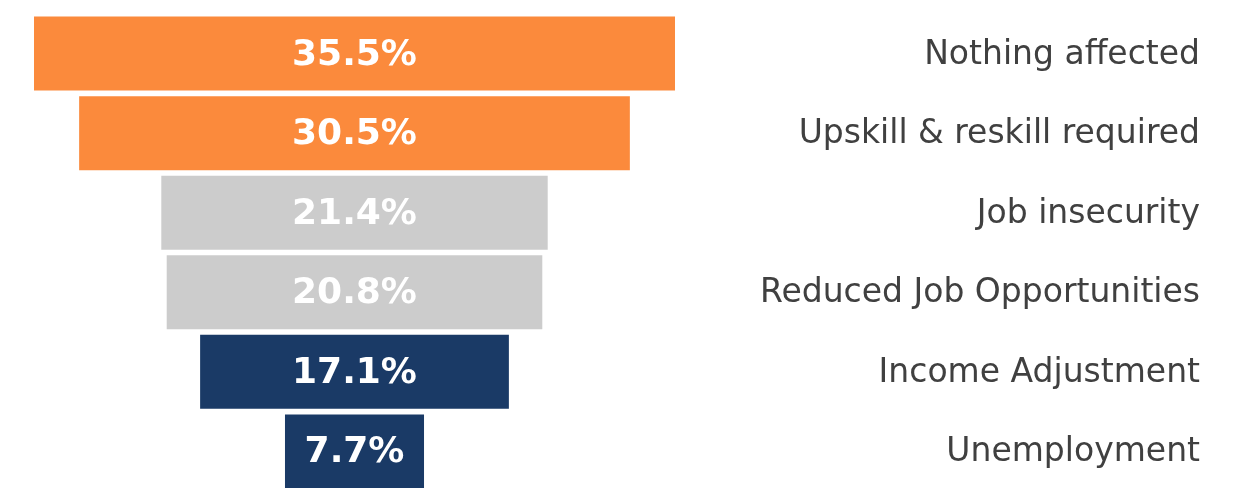 The height and width of the screenshot is (488, 1245). Describe the element at coordinates (354, 370) in the screenshot. I see `data-label: 17.1%` at that location.